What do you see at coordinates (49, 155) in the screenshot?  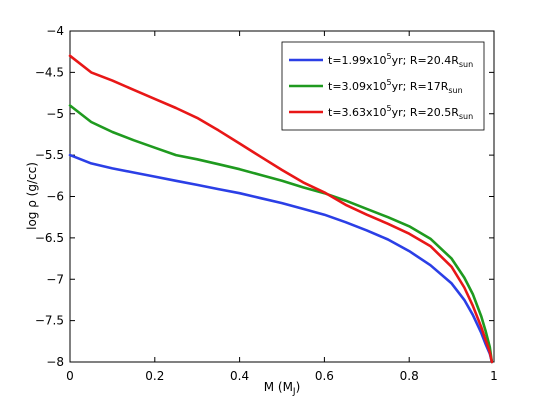 I see `y-tick-label: −5.5` at bounding box center [49, 155].